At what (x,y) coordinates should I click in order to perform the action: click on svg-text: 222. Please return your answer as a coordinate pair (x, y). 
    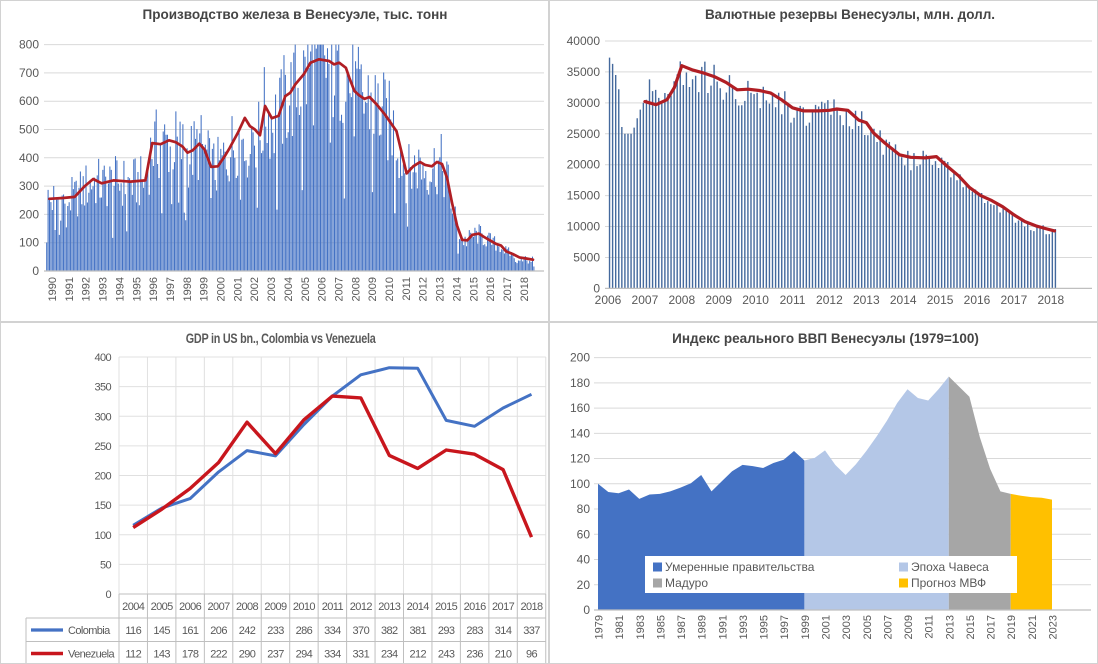
    Looking at the image, I should click on (218, 655).